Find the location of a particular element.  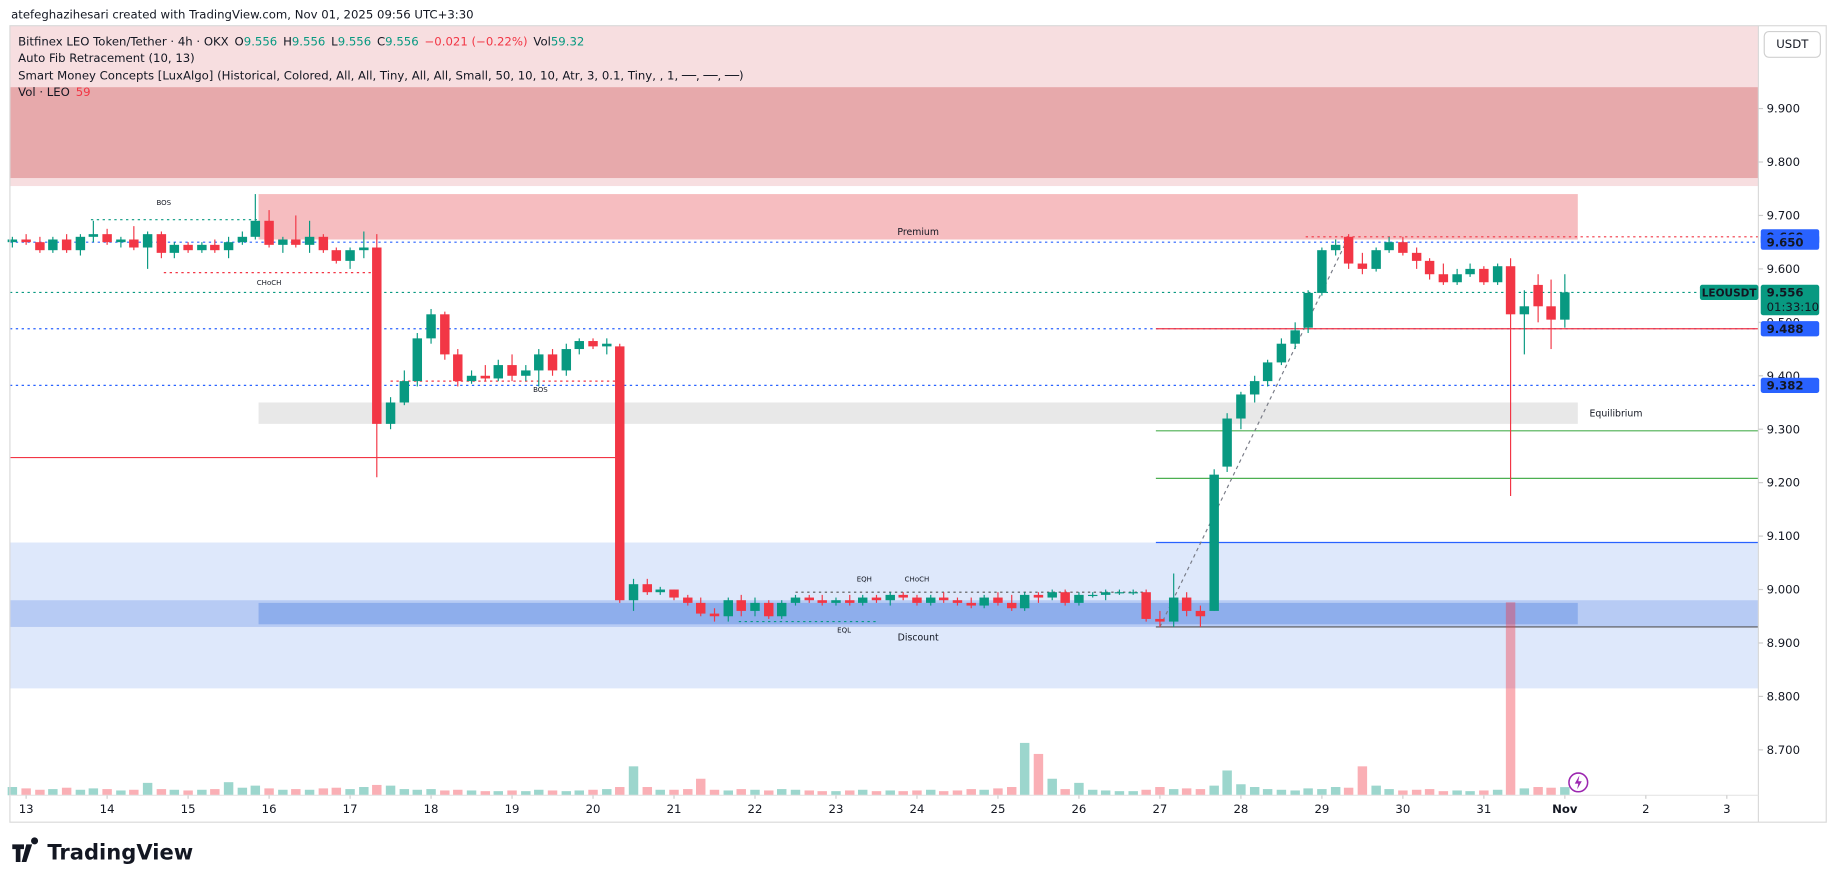

ohlc-key: O is located at coordinates (239, 42).